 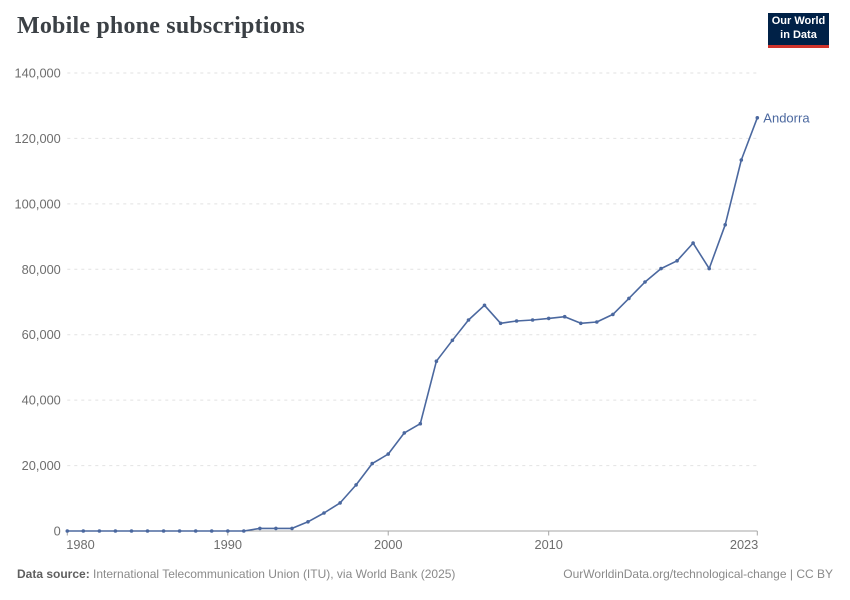 I want to click on y-tick-label: 20,000, so click(x=41, y=465).